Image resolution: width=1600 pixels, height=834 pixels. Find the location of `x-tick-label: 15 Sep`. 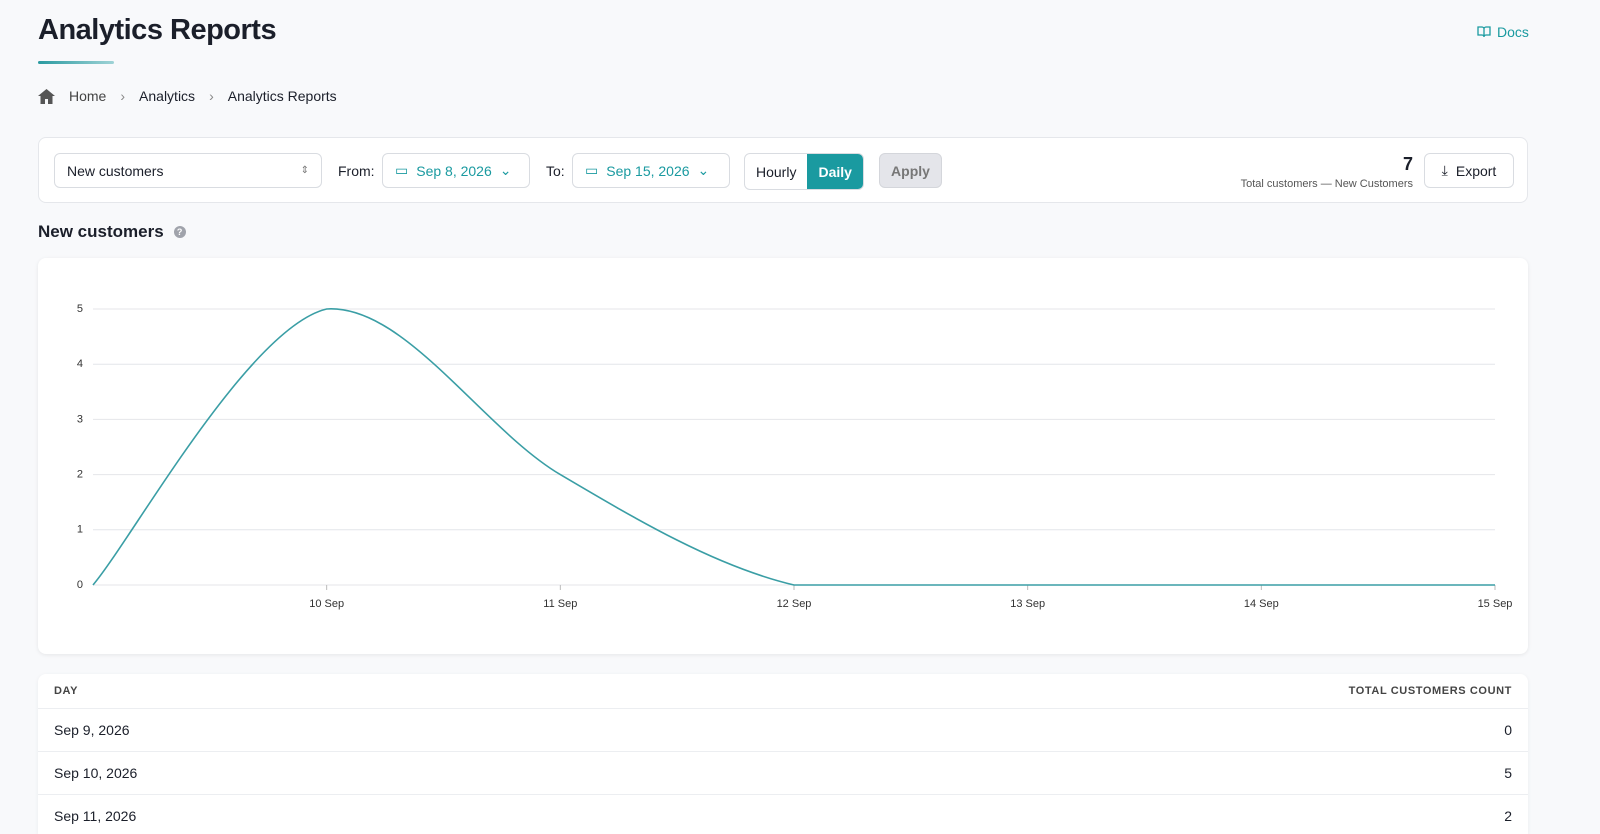

x-tick-label: 15 Sep is located at coordinates (1495, 604).